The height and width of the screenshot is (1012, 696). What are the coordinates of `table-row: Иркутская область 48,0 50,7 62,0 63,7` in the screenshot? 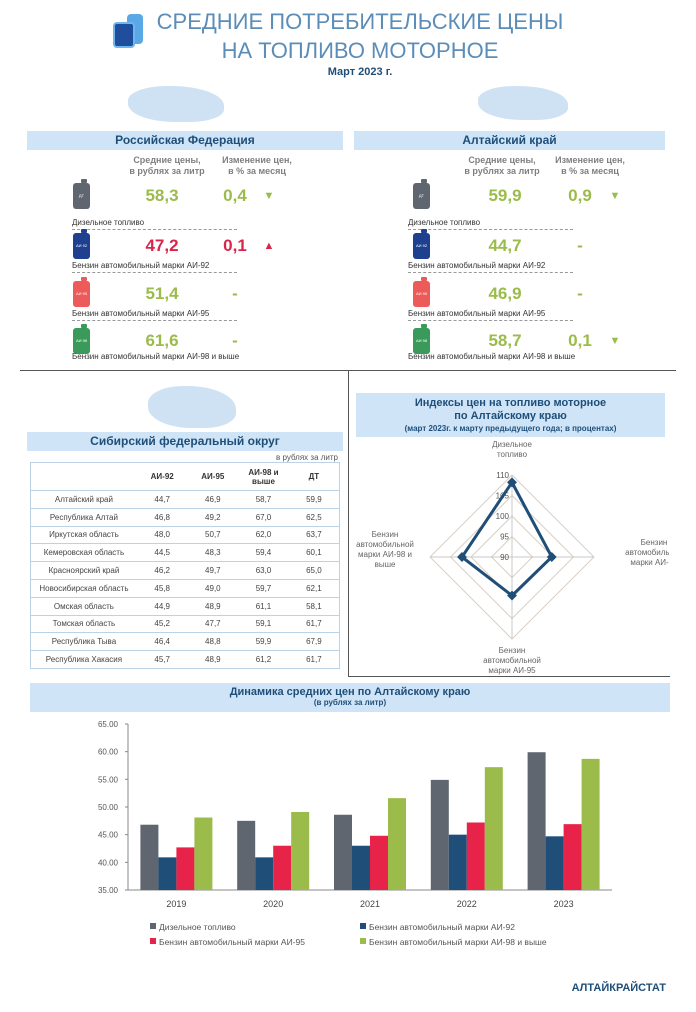 It's located at (185, 535).